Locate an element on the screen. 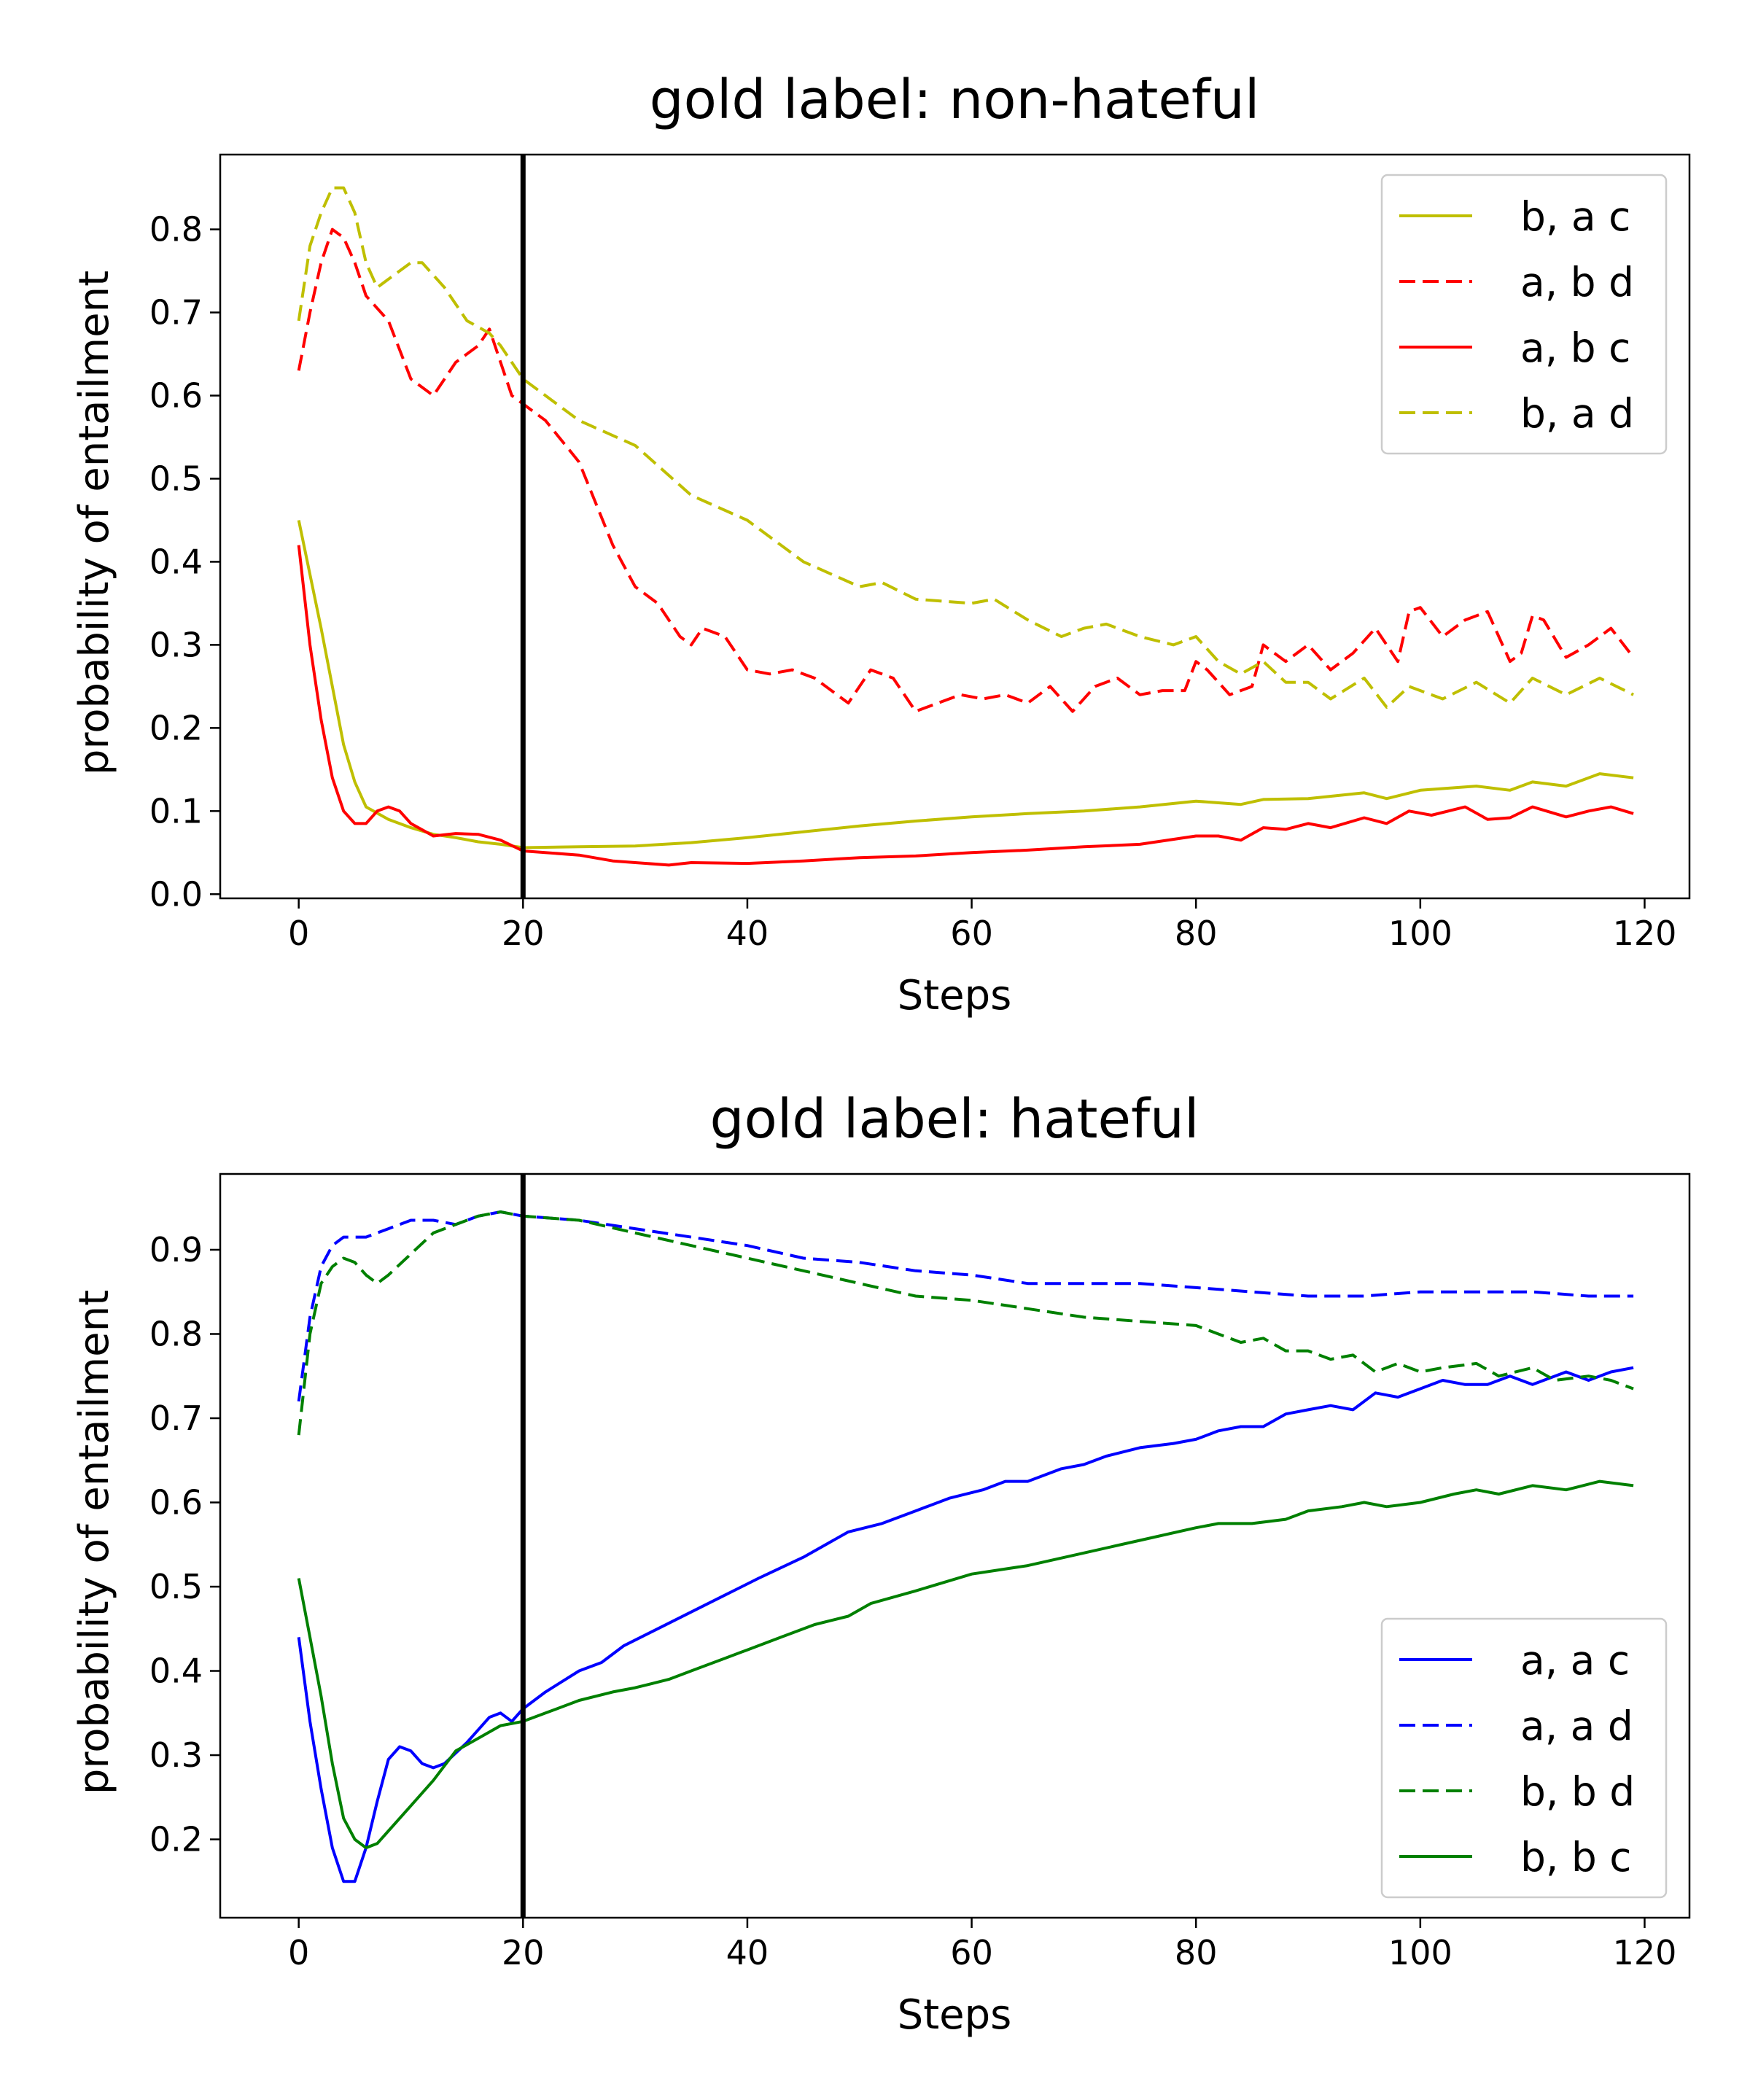 Image resolution: width=1750 pixels, height=2100 pixels. legend-label: a, b d is located at coordinates (1577, 282).